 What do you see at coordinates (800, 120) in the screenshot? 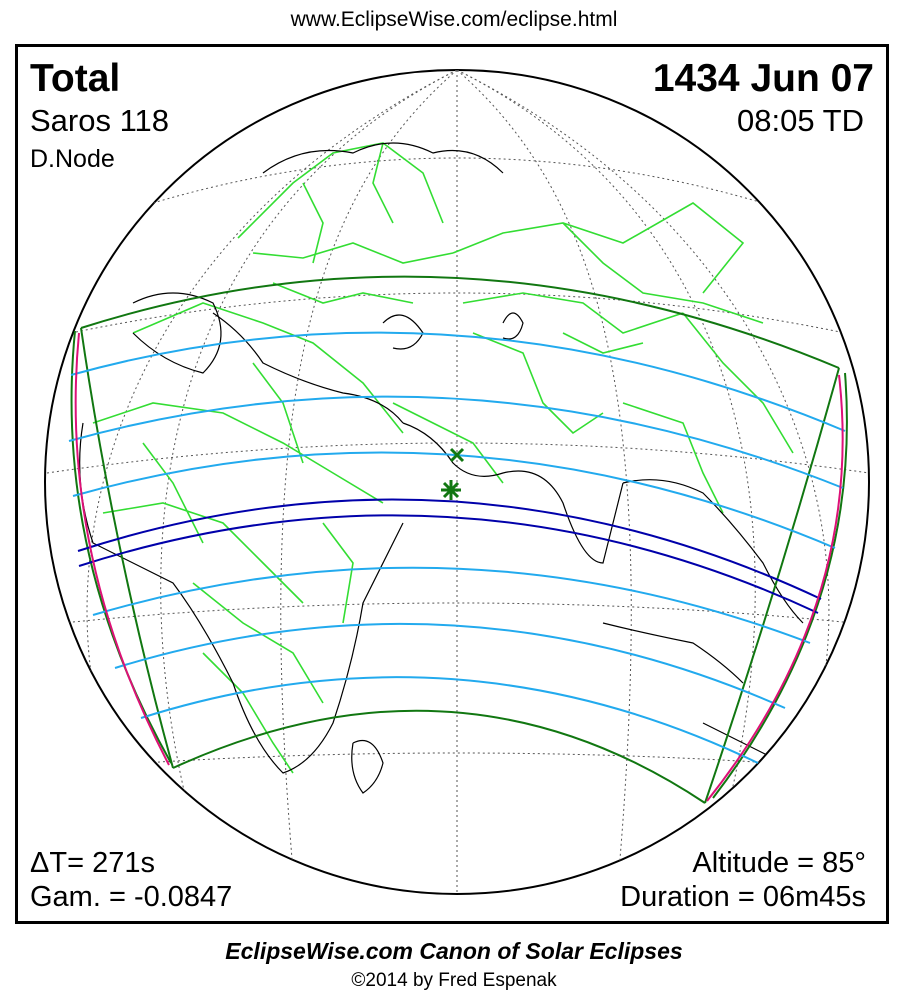
I see `eclipse-time: 08:05 TD` at bounding box center [800, 120].